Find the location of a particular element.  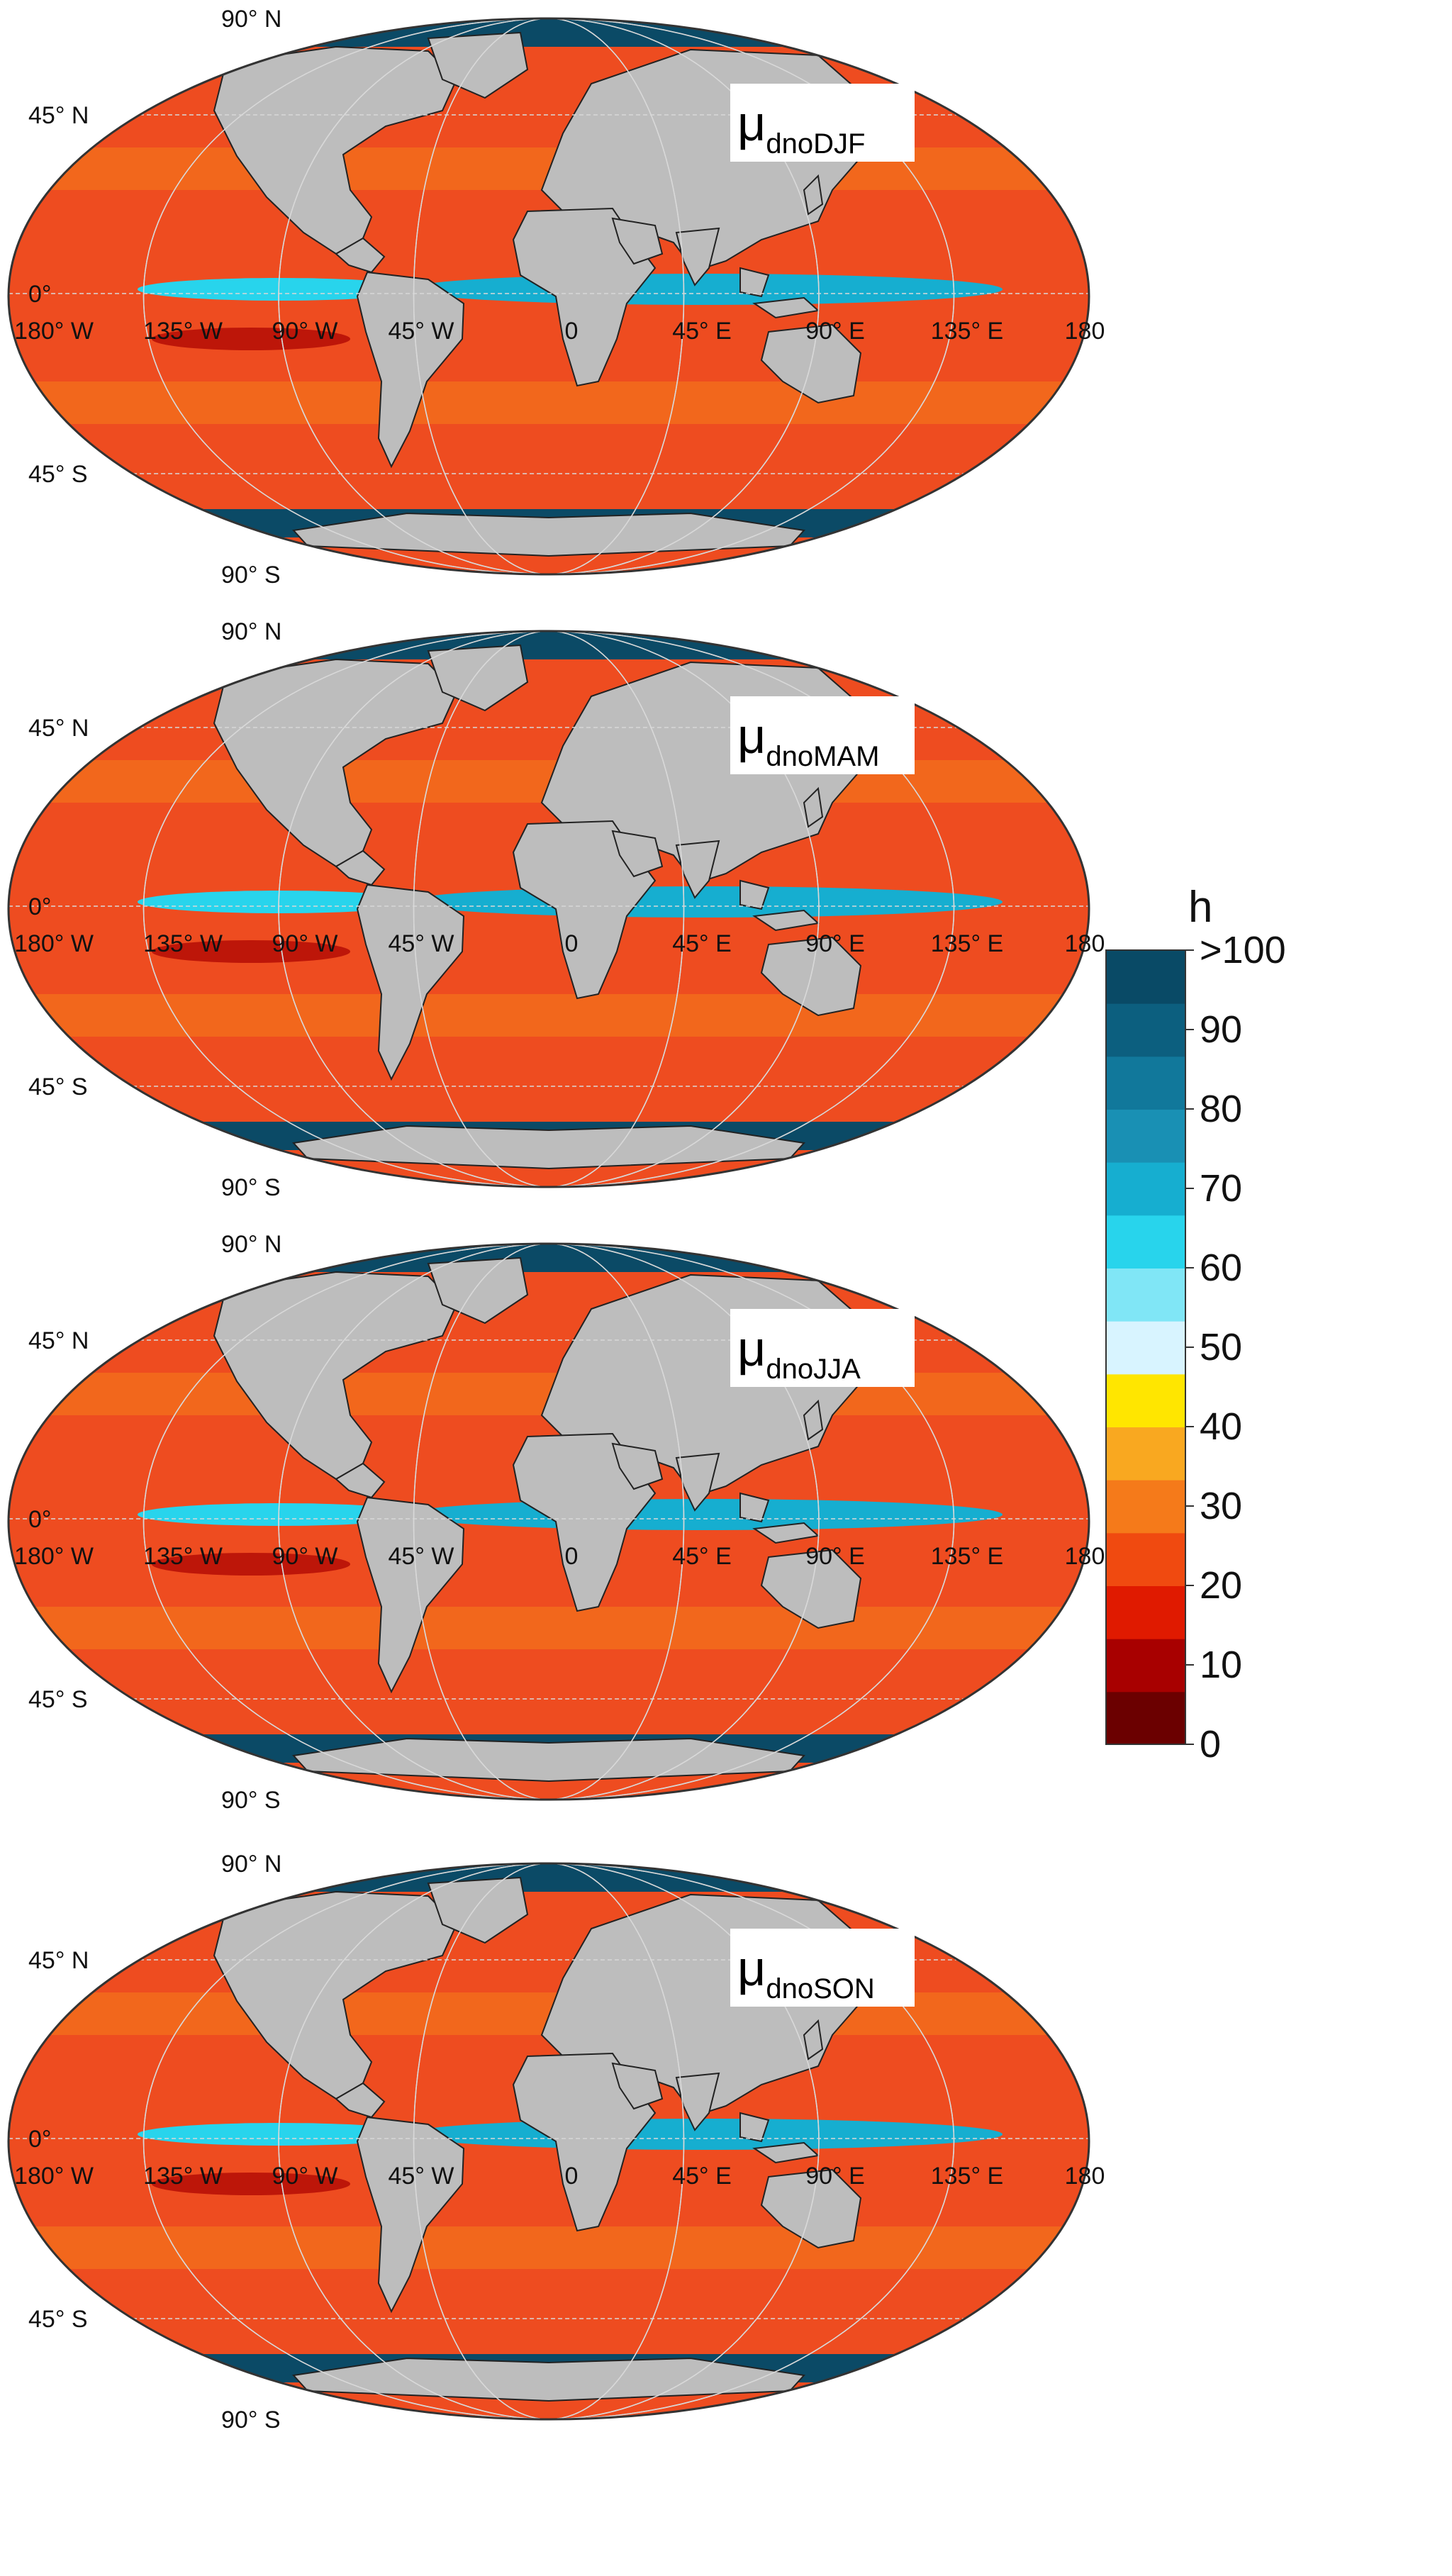

colorbar-tick-label: 20 is located at coordinates (1221, 1585).